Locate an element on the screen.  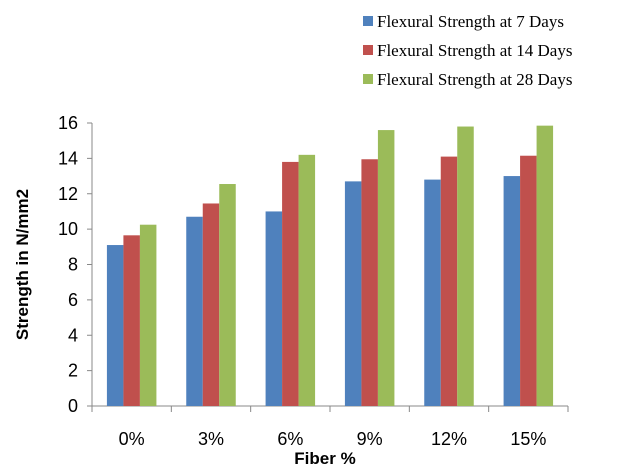
x-tick-label: 3% is located at coordinates (211, 439).